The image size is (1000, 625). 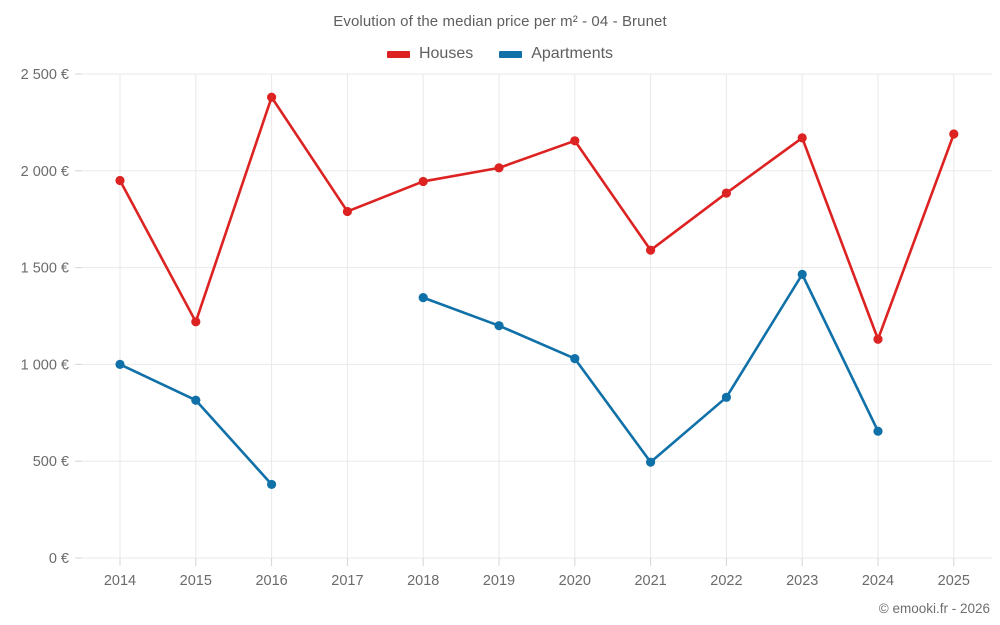 What do you see at coordinates (802, 581) in the screenshot?
I see `x-axis-label: 2023` at bounding box center [802, 581].